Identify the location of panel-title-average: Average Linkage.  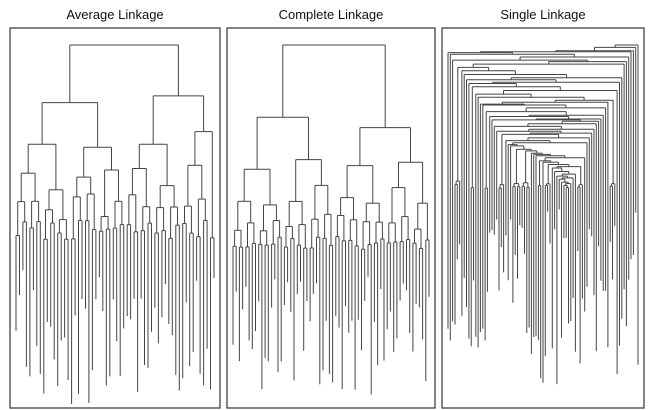
(115, 14).